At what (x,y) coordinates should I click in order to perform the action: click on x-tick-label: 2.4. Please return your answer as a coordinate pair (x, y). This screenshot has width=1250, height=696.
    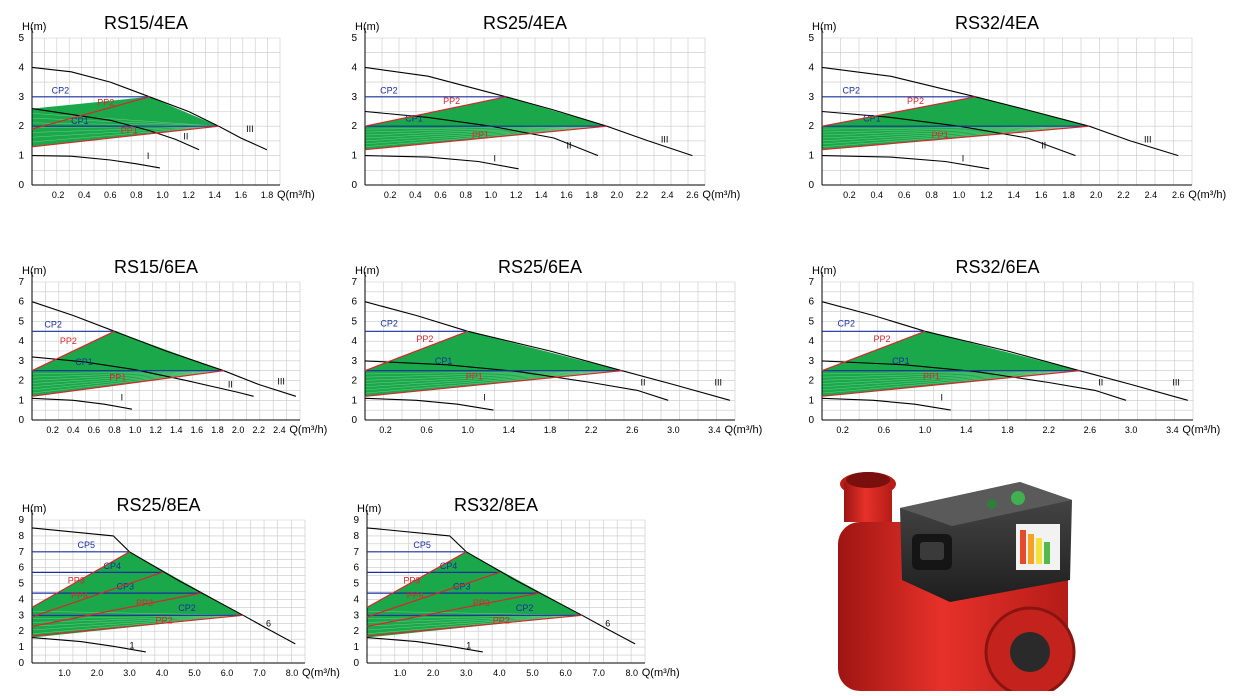
    Looking at the image, I should click on (1151, 195).